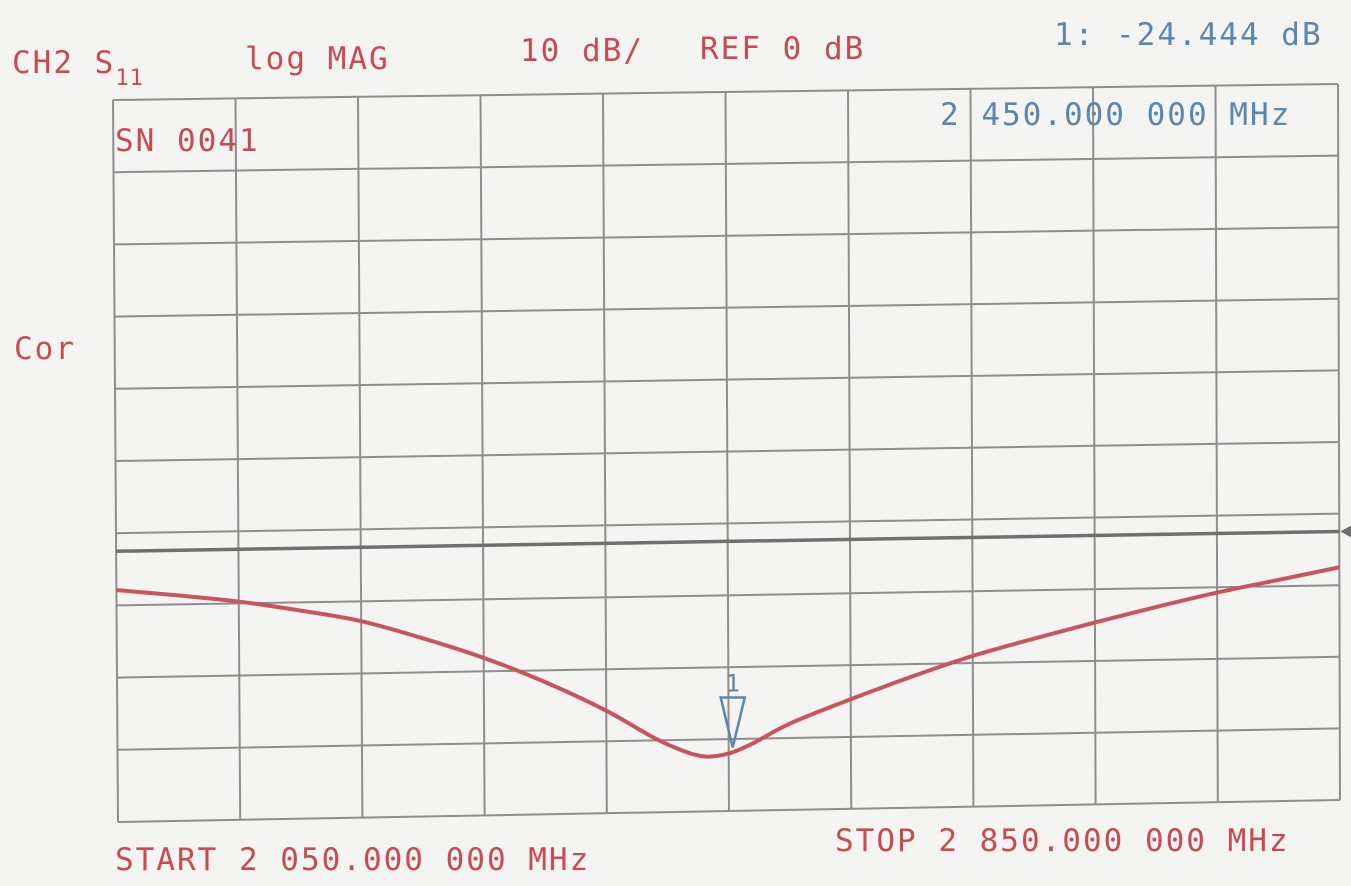  I want to click on stop-frequency: STOP 2 850.000 000 MHz, so click(1062, 841).